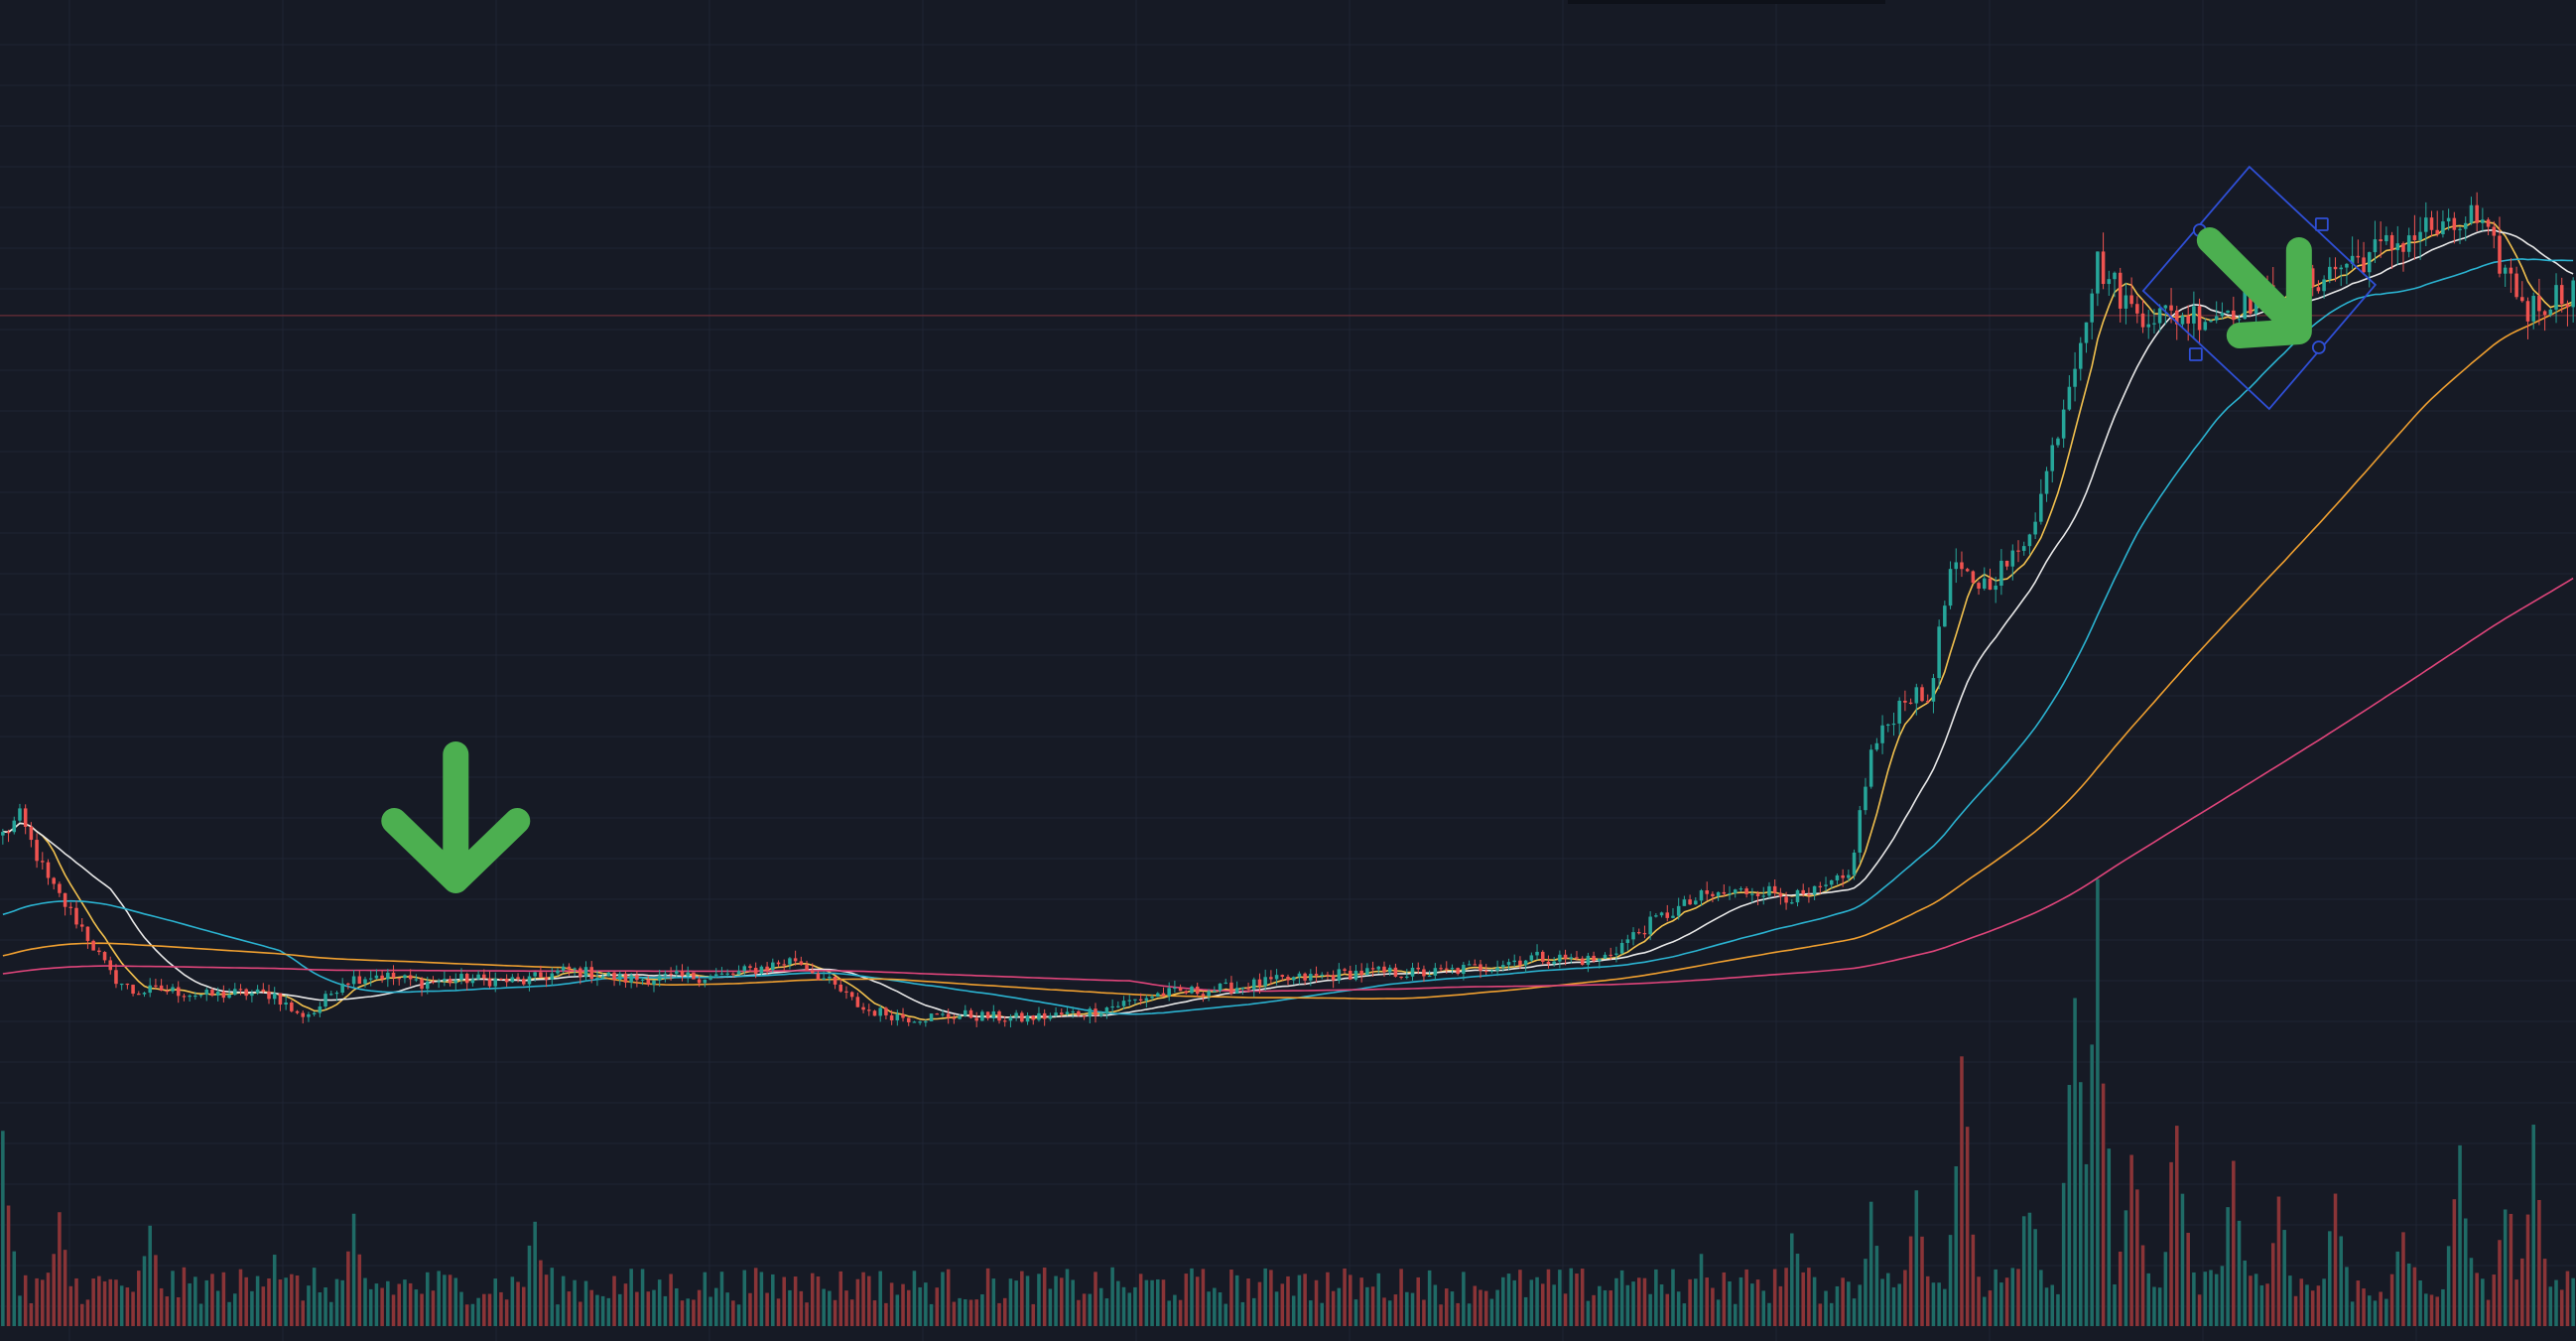  What do you see at coordinates (456, 817) in the screenshot?
I see `down-arrow-annotation` at bounding box center [456, 817].